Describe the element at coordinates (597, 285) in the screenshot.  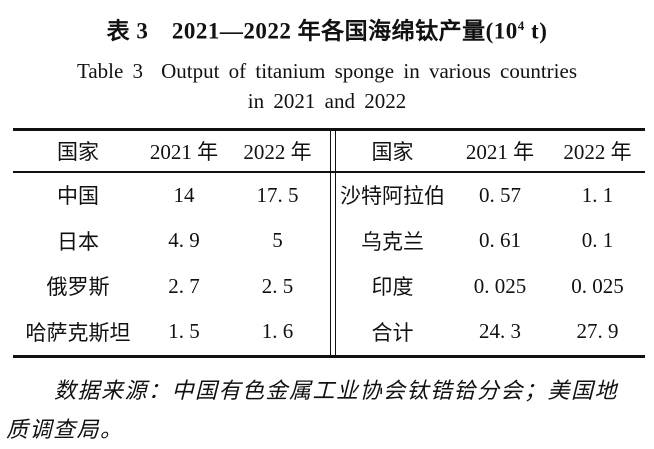
I see `cell-2022: 0. 025` at that location.